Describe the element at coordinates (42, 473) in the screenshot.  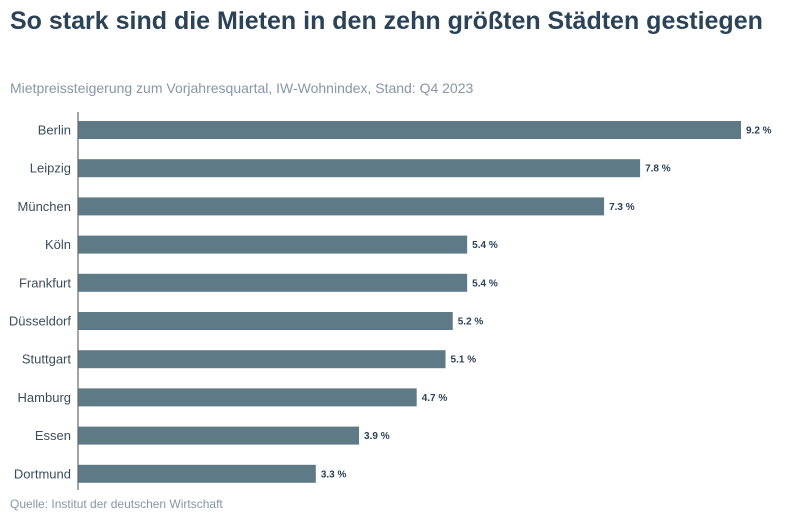
I see `category-label: Dortmund` at that location.